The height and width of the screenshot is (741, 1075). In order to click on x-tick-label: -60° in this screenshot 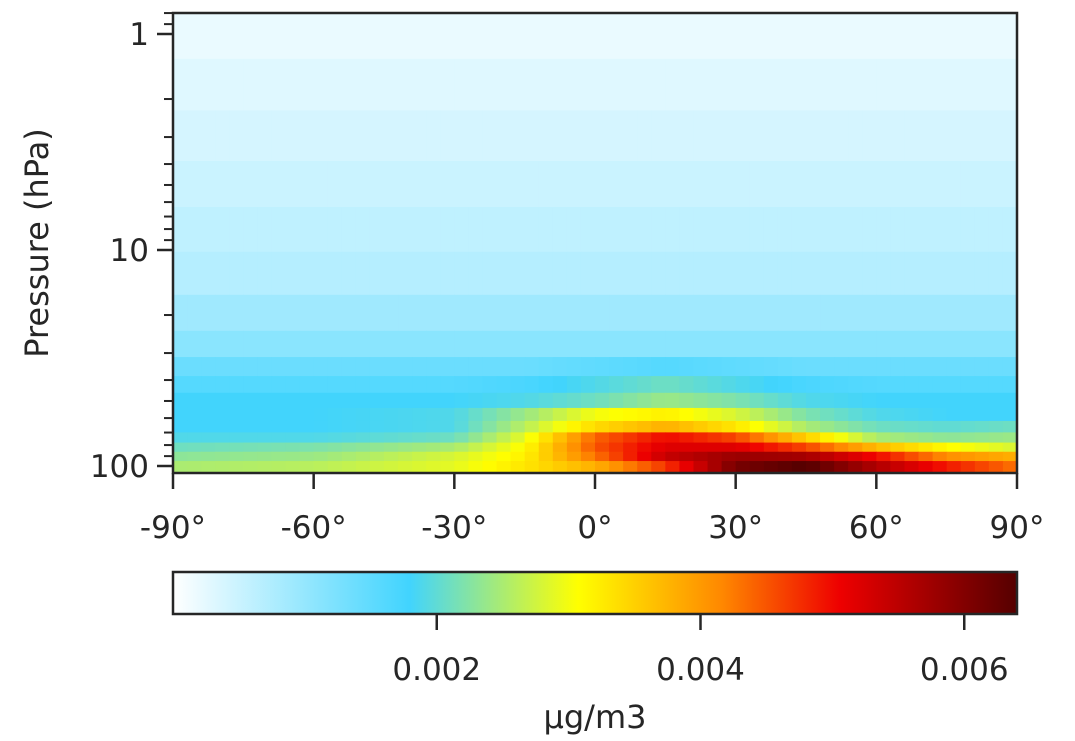, I will do `click(314, 528)`.